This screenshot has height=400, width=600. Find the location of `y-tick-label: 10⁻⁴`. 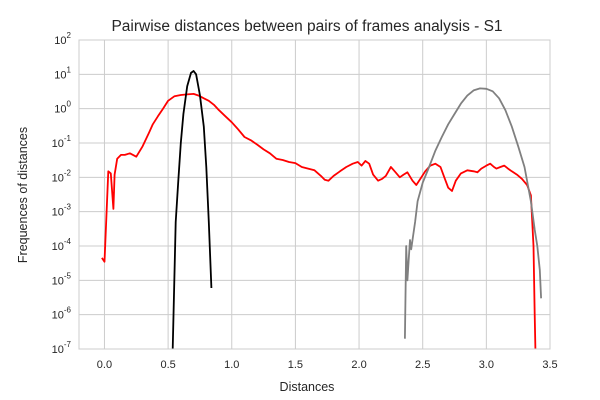

y-tick-label: 10⁻⁴ is located at coordinates (62, 245).